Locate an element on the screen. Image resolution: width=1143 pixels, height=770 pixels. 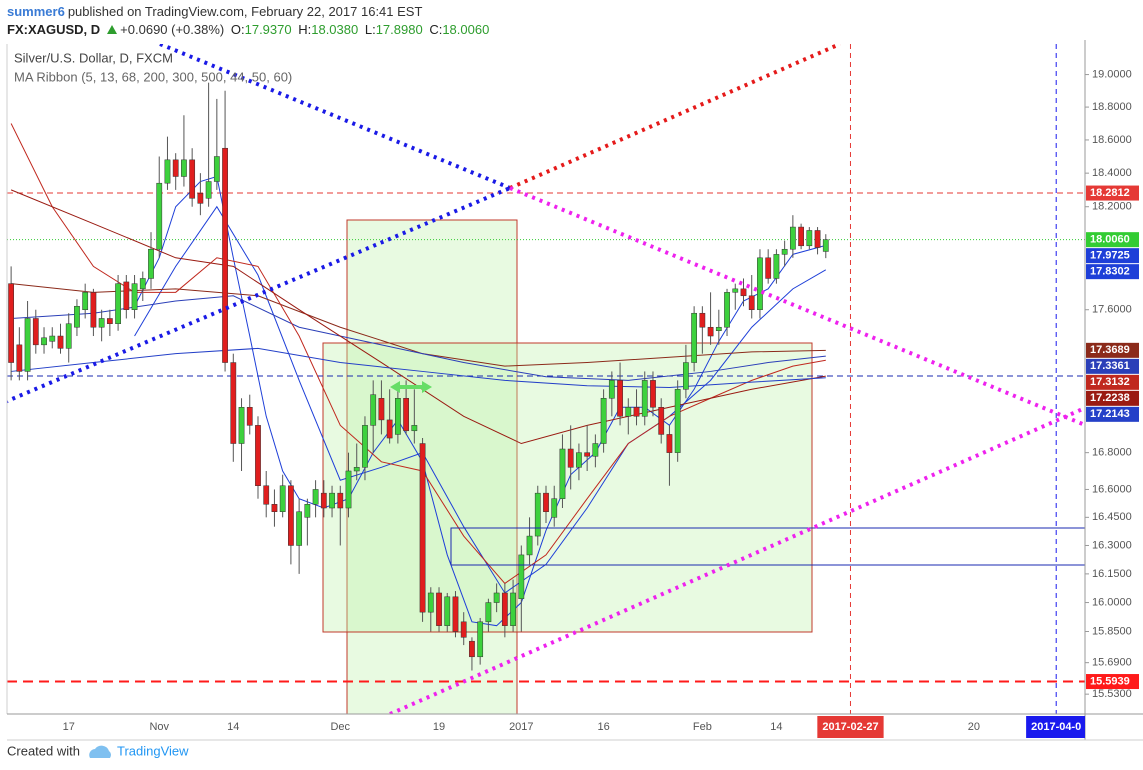
y-tick-label: 16.4500 is located at coordinates (1112, 517).